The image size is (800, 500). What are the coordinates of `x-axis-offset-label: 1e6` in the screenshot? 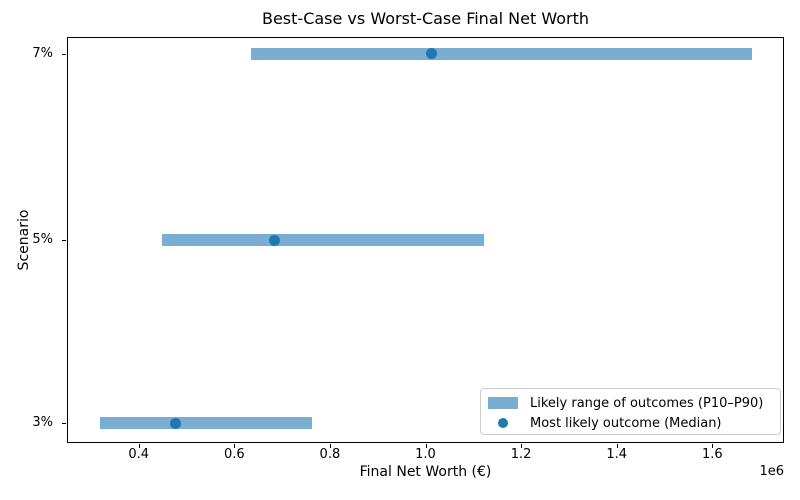 It's located at (771, 471).